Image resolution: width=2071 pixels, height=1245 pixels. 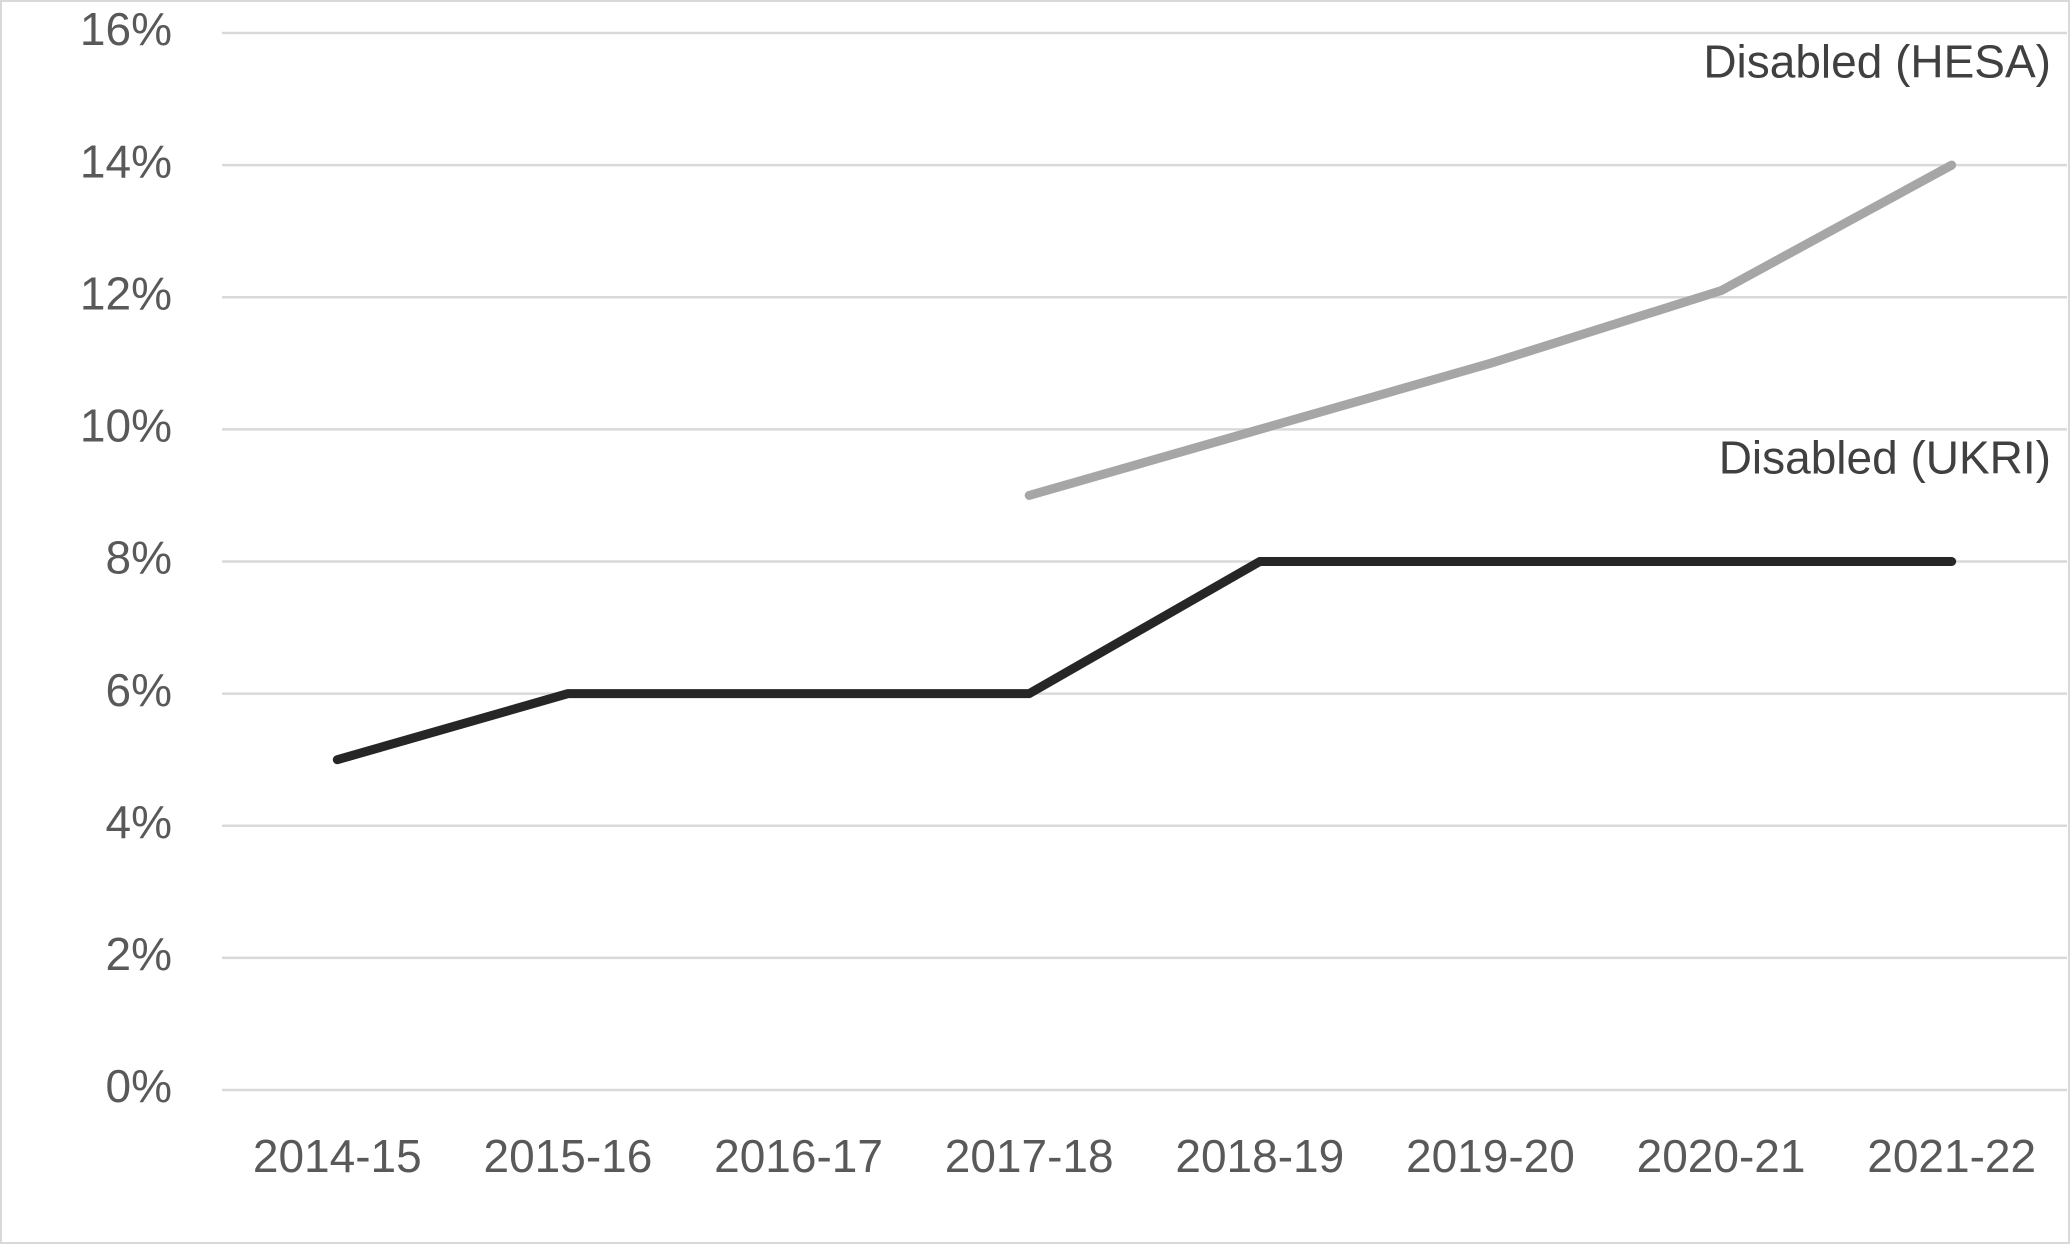 What do you see at coordinates (1951, 1156) in the screenshot?
I see `x-tick-label: 2021-22` at bounding box center [1951, 1156].